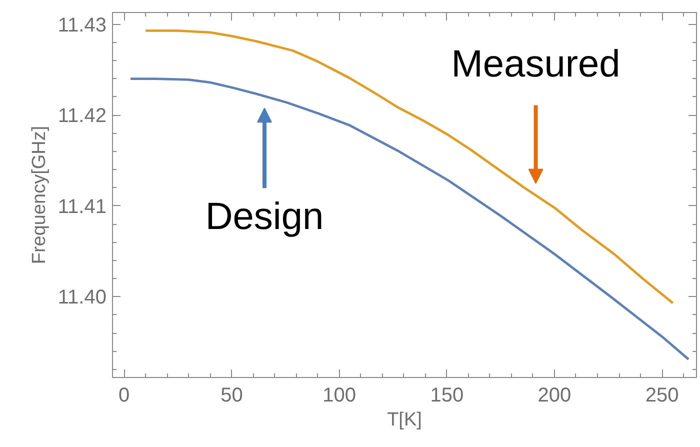 The image size is (700, 447). Describe the element at coordinates (124, 395) in the screenshot. I see `x-tick-label: 0` at that location.